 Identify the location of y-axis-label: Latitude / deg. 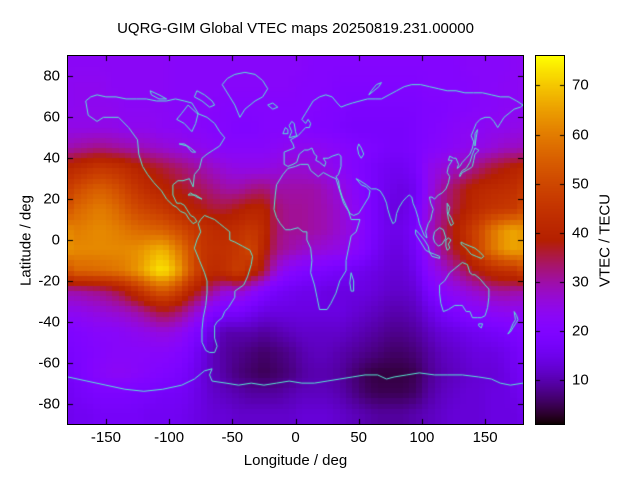
(26, 240).